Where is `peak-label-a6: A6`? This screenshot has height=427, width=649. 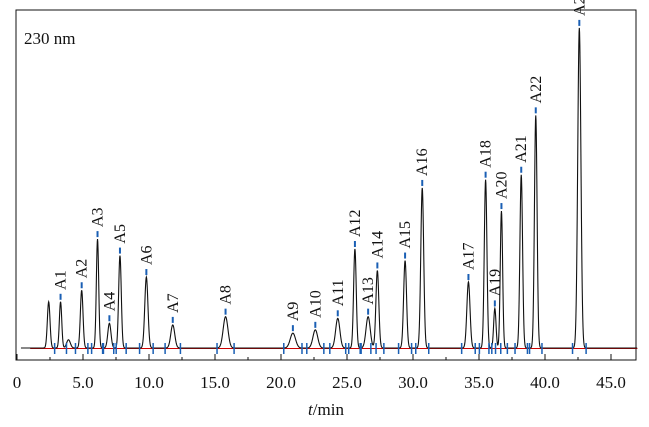
peak-label-a6: A6 is located at coordinates (146, 255).